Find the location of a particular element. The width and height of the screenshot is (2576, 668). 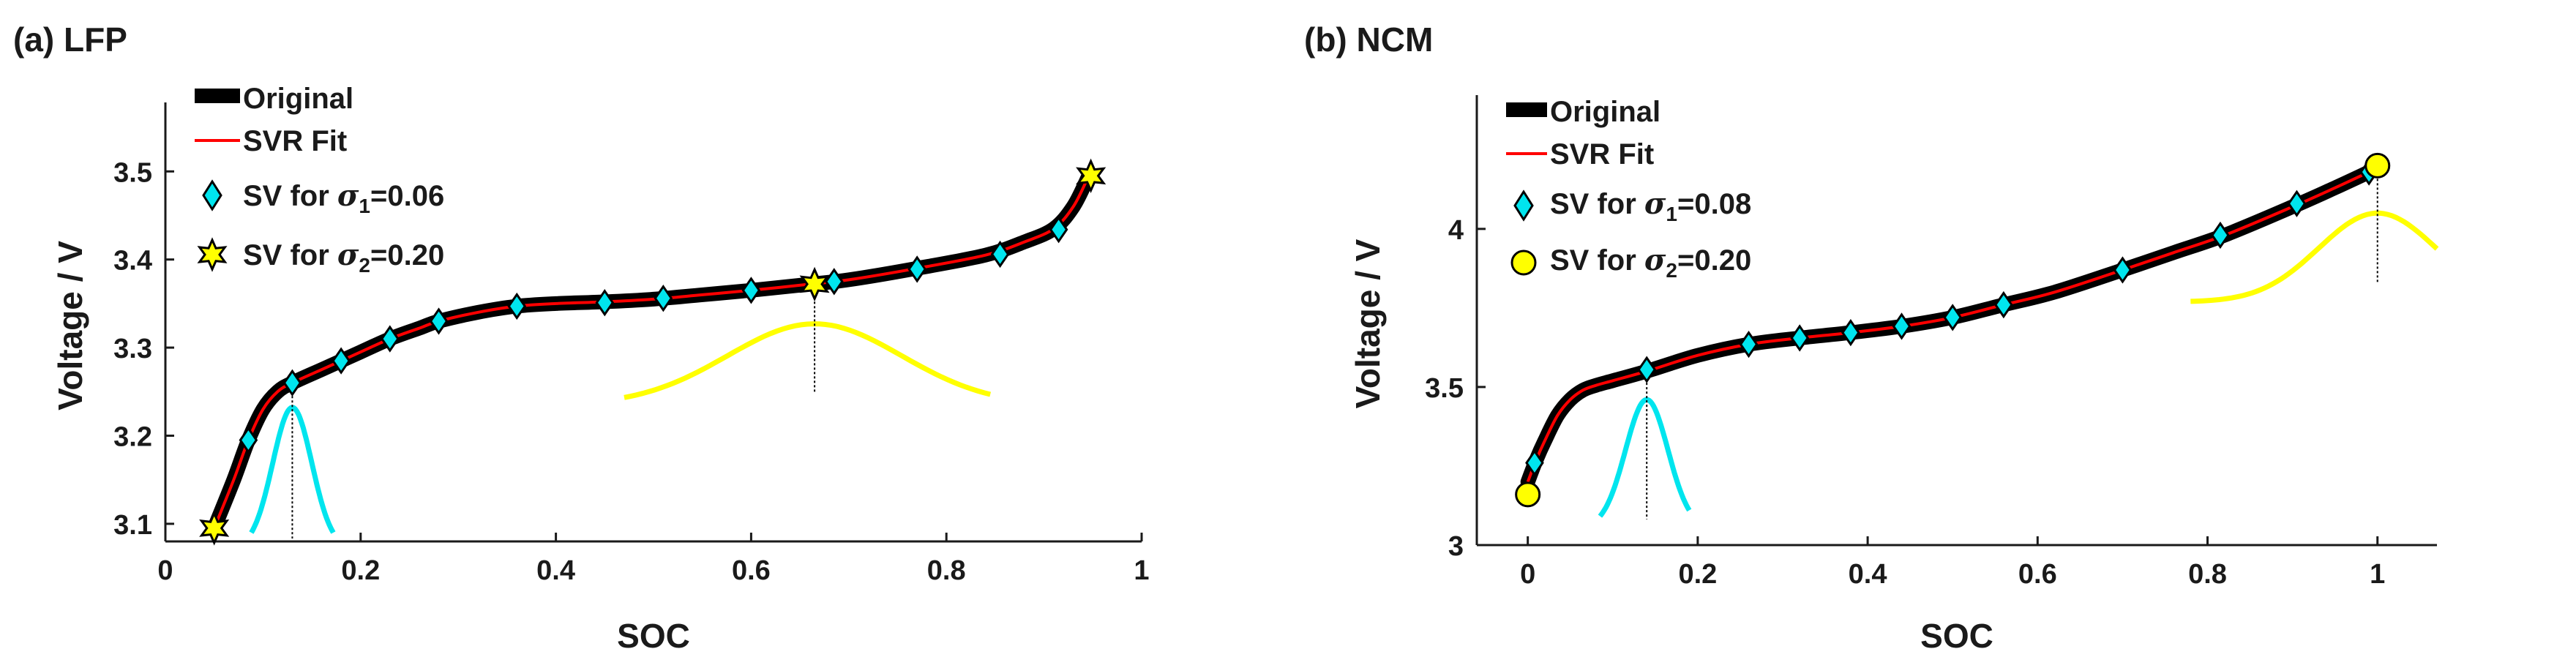

y-tick-label: 3.4 is located at coordinates (132, 262).